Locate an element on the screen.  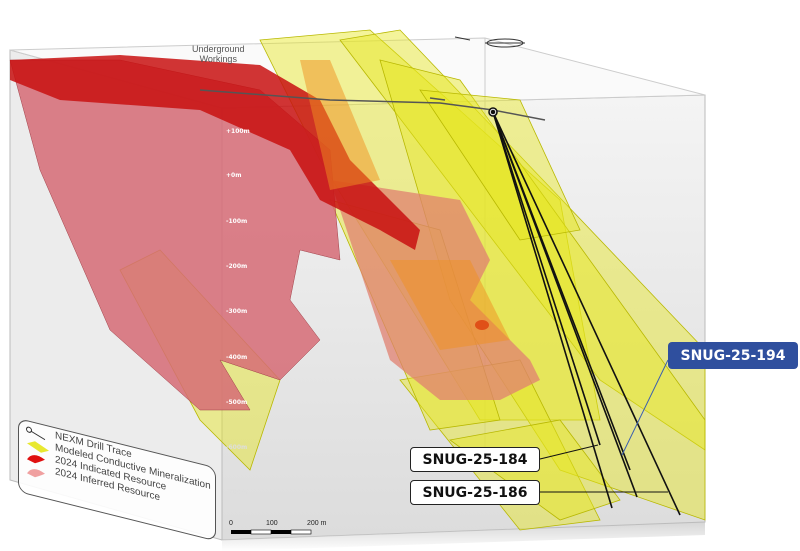
scale-label-100: 100 is located at coordinates (272, 523).